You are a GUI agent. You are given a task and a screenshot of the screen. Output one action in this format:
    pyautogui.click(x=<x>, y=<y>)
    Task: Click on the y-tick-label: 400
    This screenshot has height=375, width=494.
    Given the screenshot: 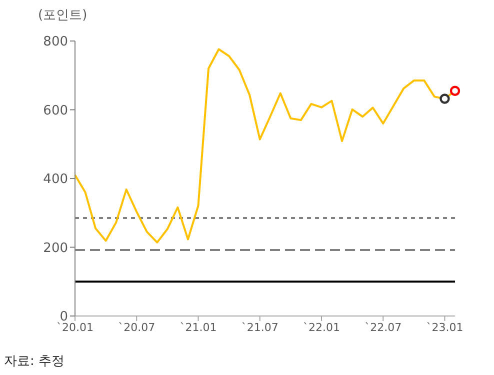 What is the action you would take?
    pyautogui.click(x=55, y=180)
    